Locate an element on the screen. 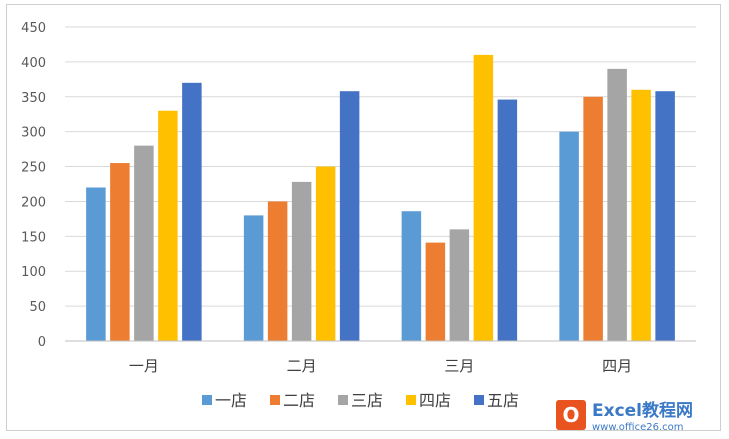 The height and width of the screenshot is (439, 729). y-tick-label: 150 is located at coordinates (33, 237).